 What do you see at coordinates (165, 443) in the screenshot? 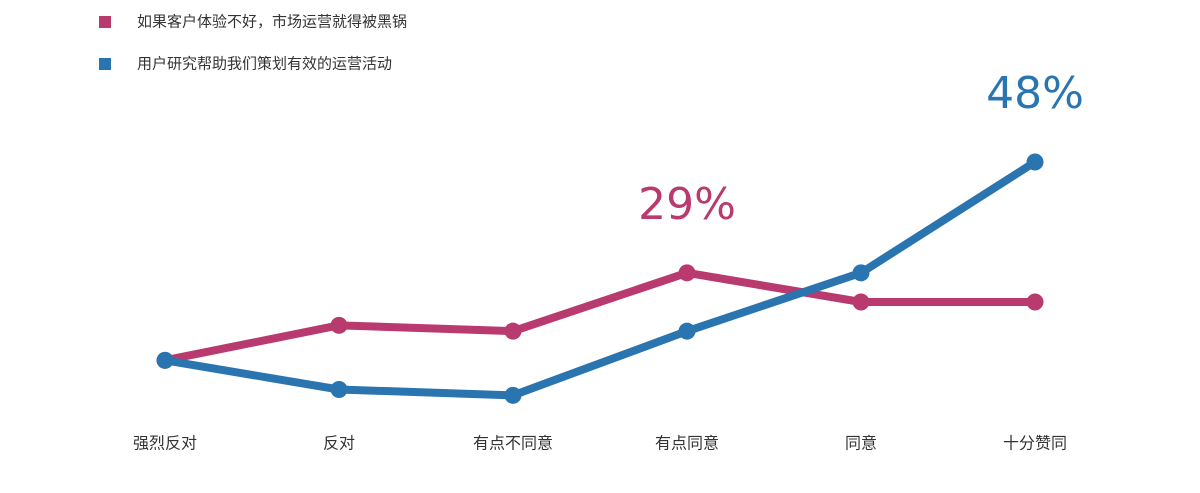
I see `x-tick-label: 强烈反对` at bounding box center [165, 443].